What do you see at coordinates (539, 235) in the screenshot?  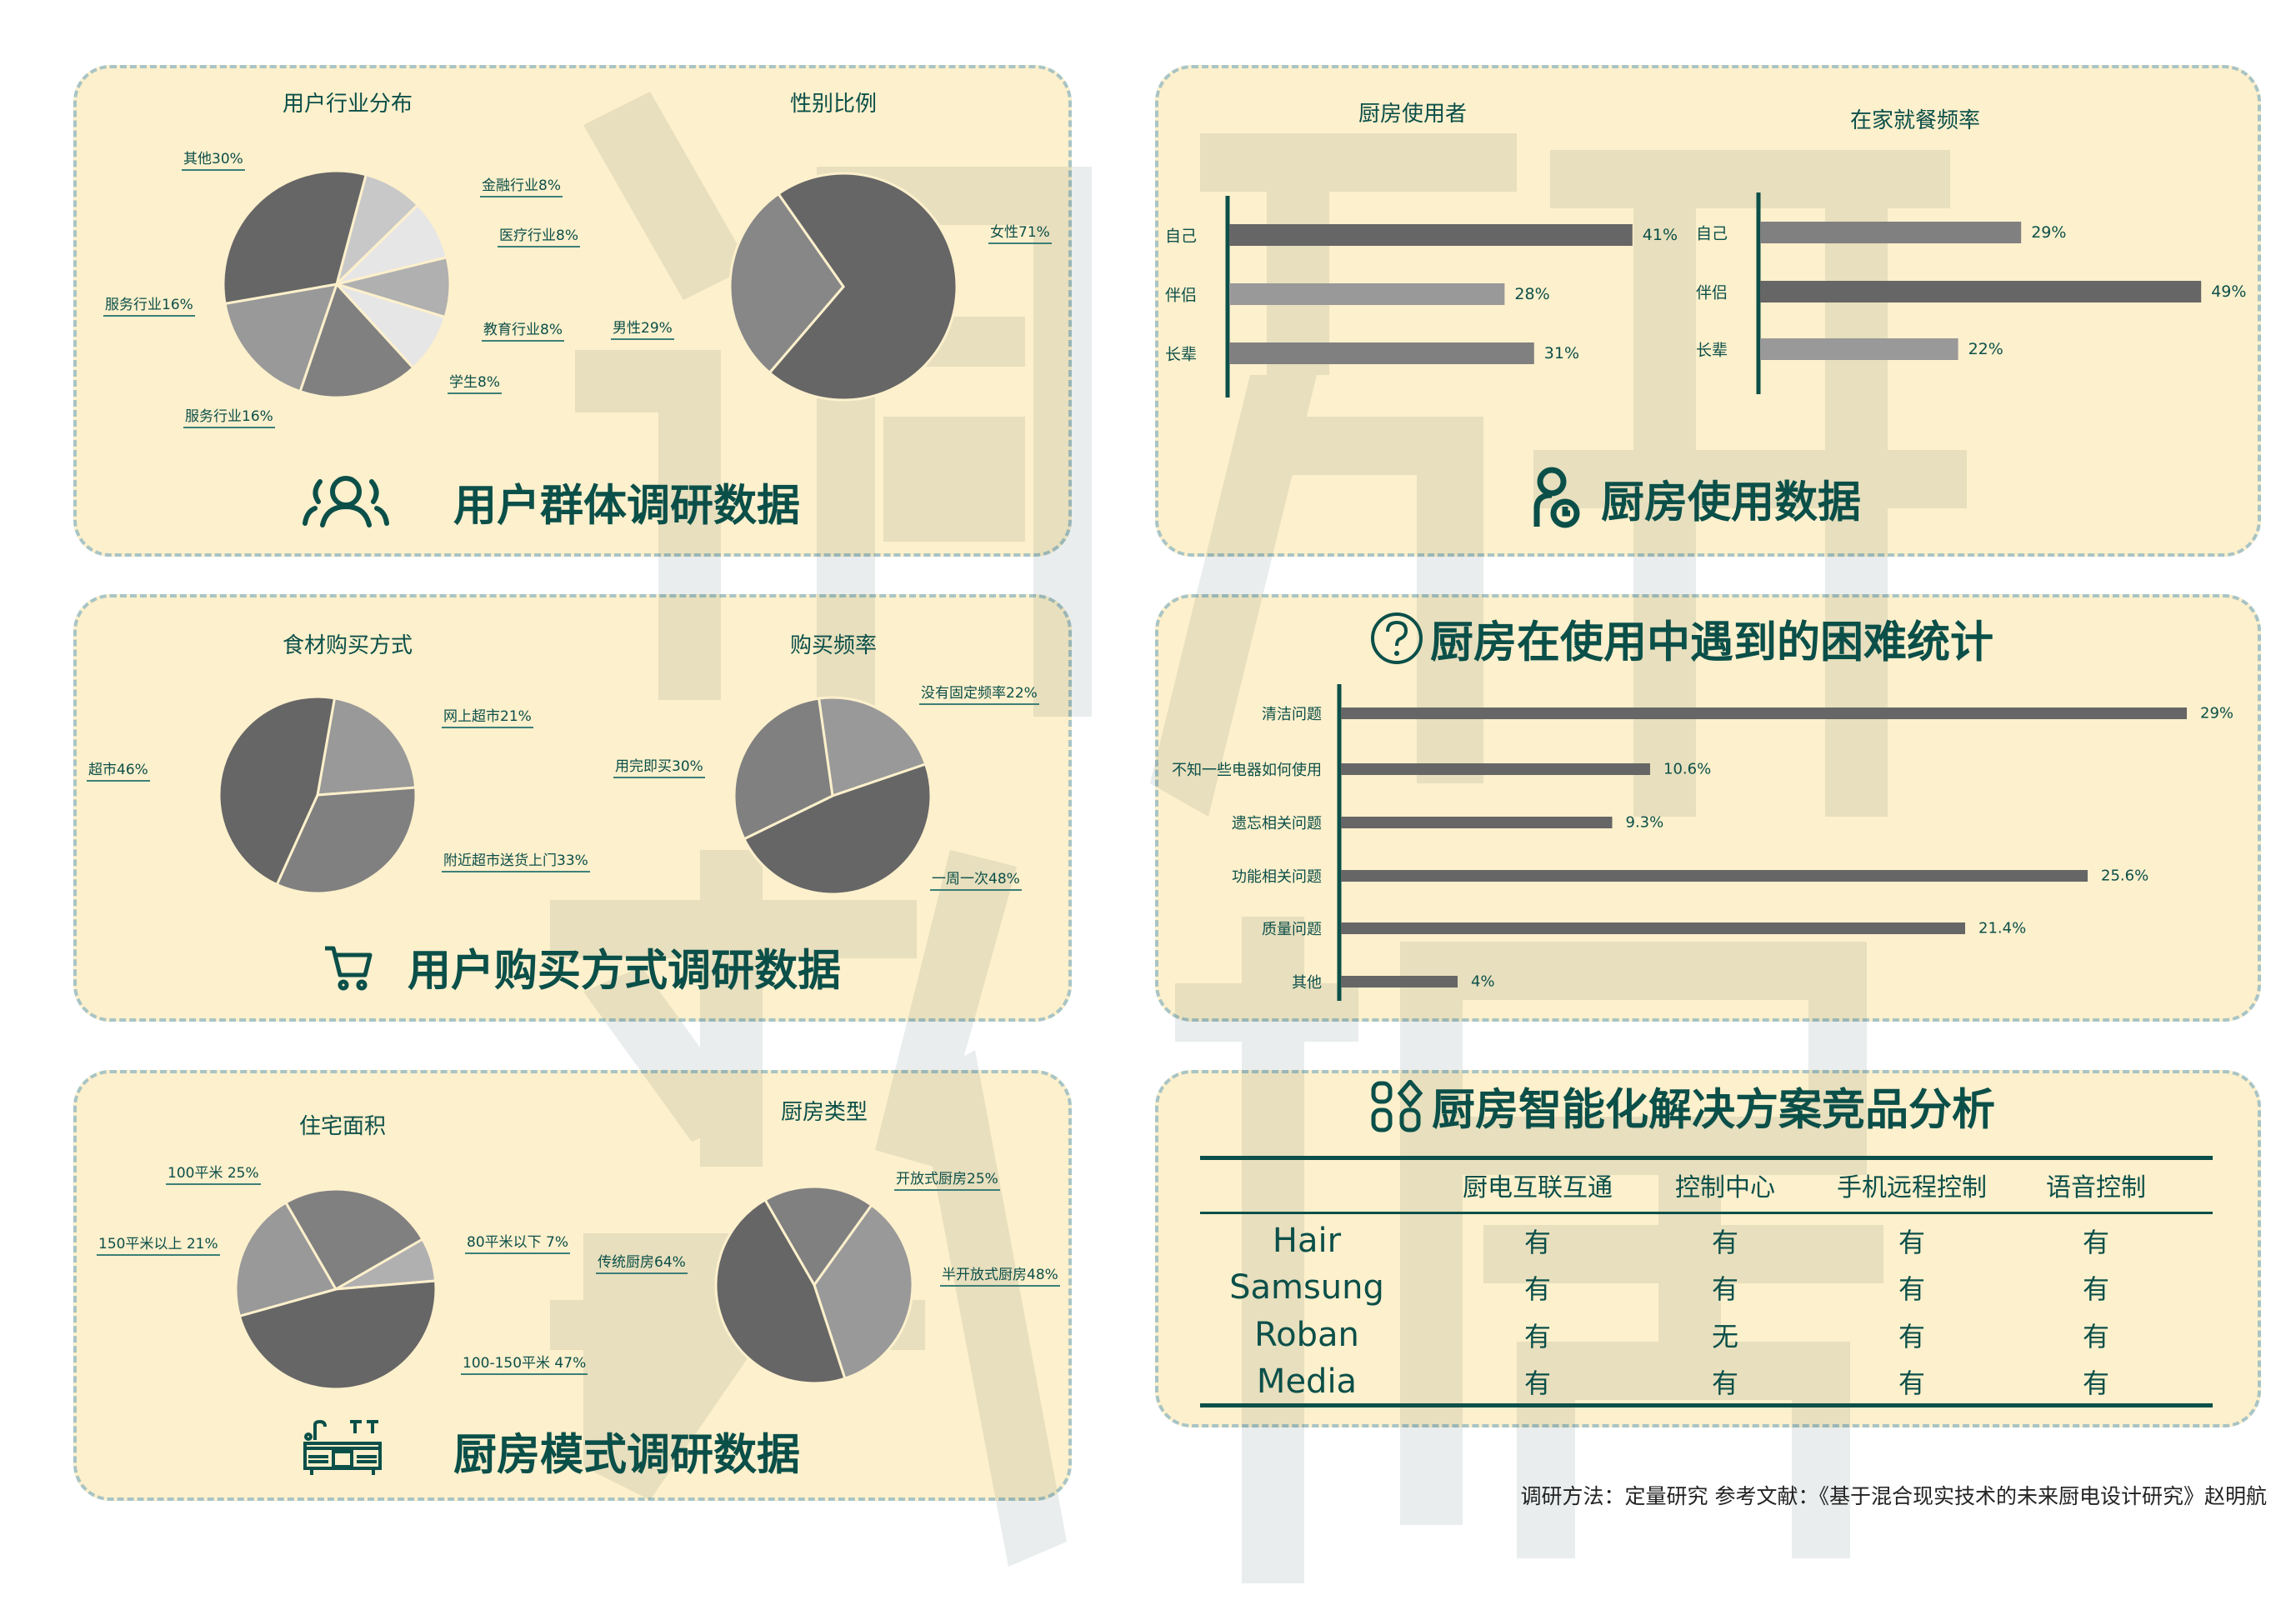 I see `pie-label: 医疗行业8%` at bounding box center [539, 235].